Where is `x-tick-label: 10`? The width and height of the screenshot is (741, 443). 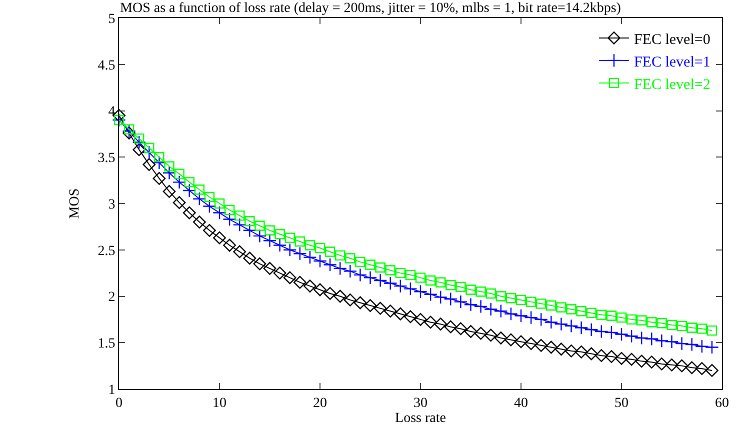 x-tick-label: 10 is located at coordinates (219, 403).